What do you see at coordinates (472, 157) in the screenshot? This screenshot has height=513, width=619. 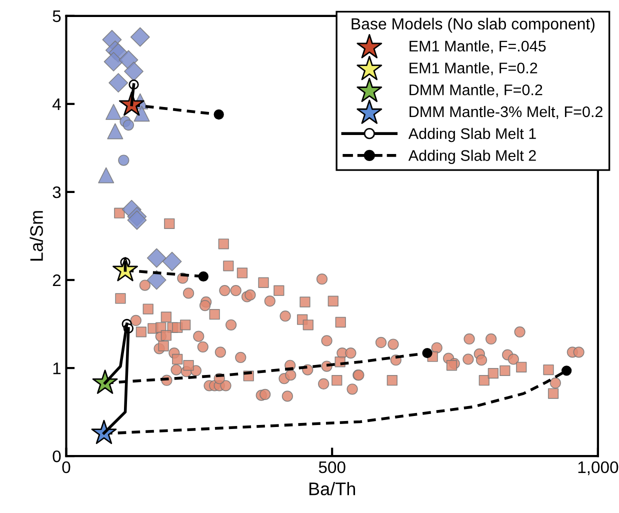 I see `legend-label: Adding Slab Melt 2` at bounding box center [472, 157].